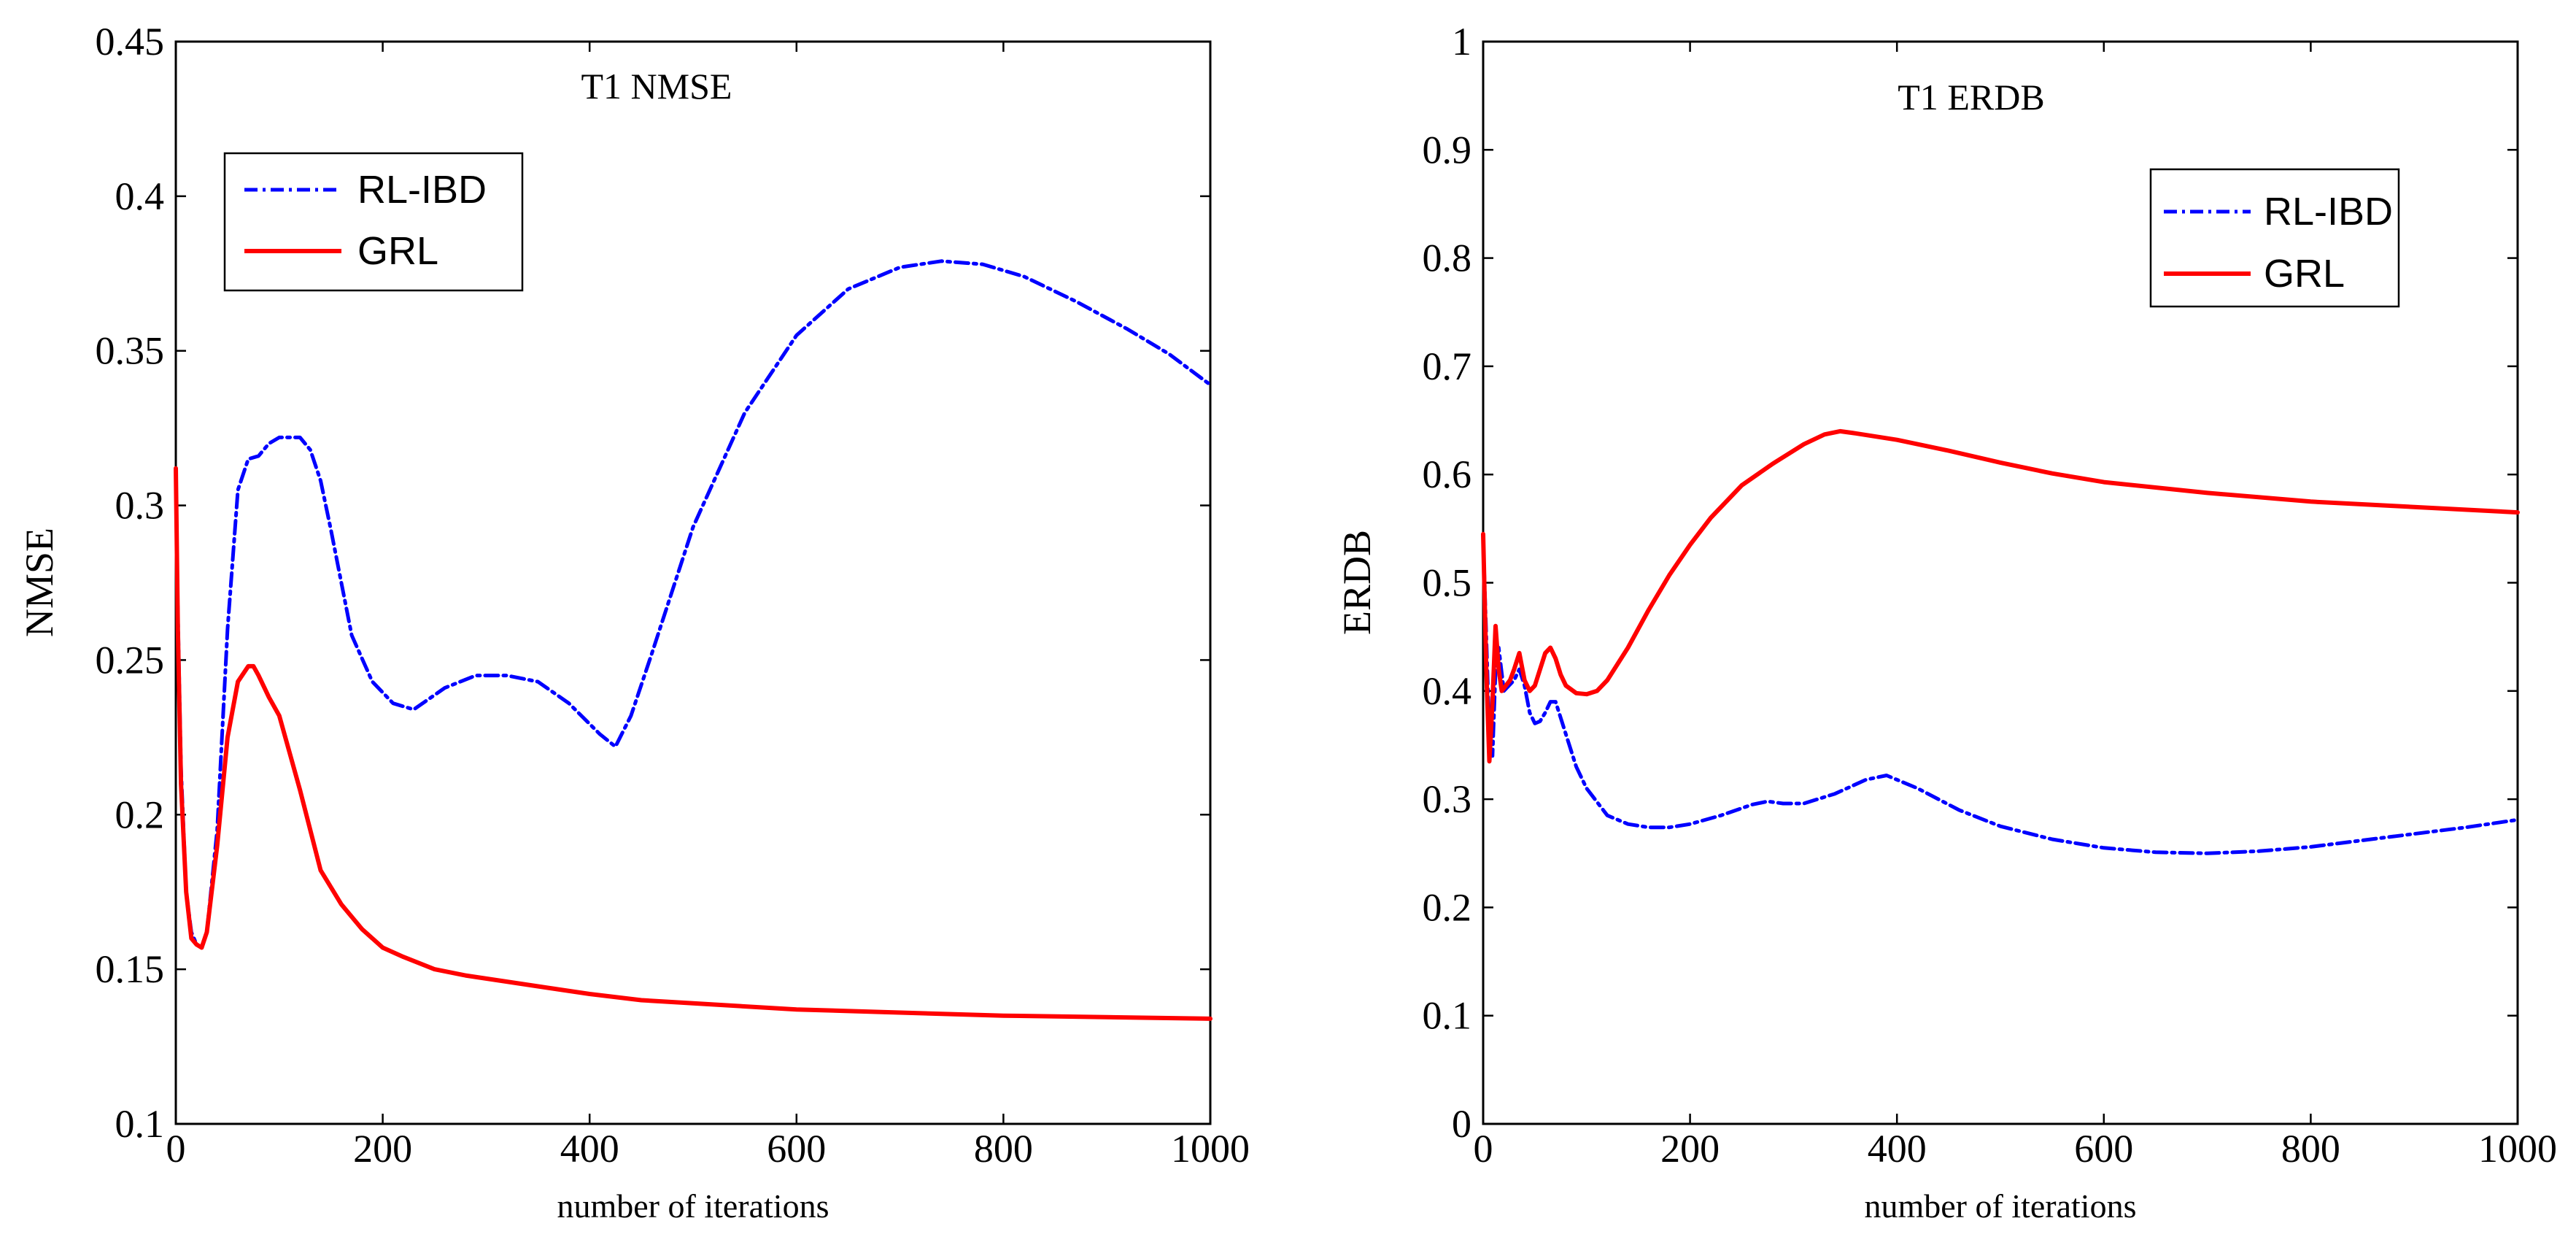 The image size is (2576, 1237). I want to click on chart-title: T1 NMSE, so click(656, 86).